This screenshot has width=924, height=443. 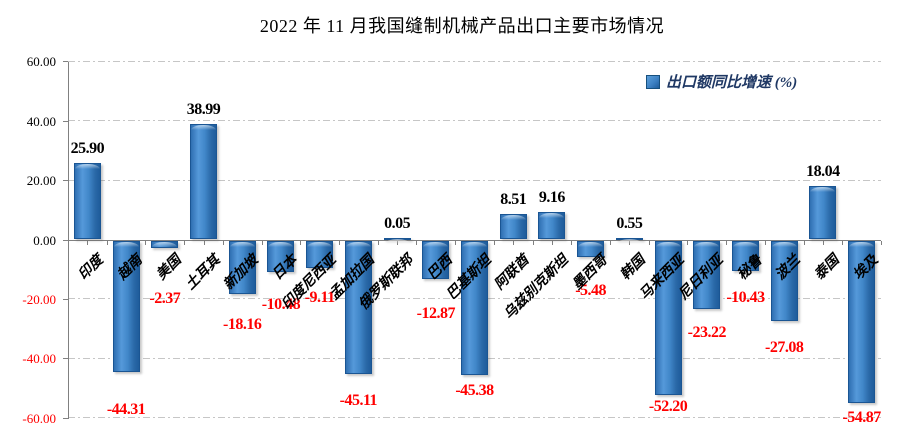 I want to click on bar-value-label: 0.05, so click(x=397, y=223).